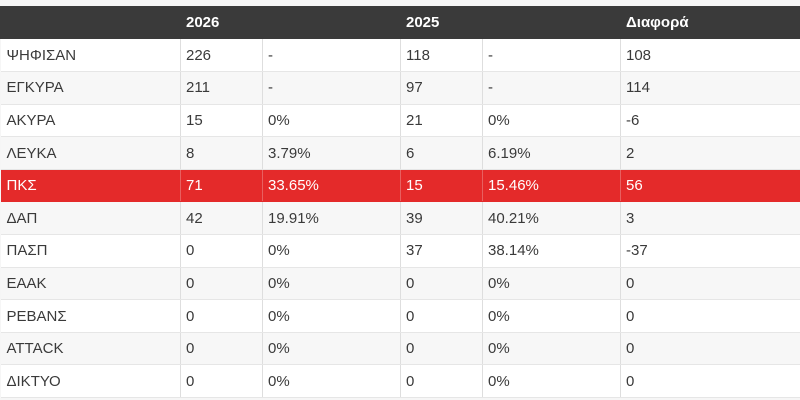  I want to click on table-header: 2026 2025 Διαφορά, so click(400, 22).